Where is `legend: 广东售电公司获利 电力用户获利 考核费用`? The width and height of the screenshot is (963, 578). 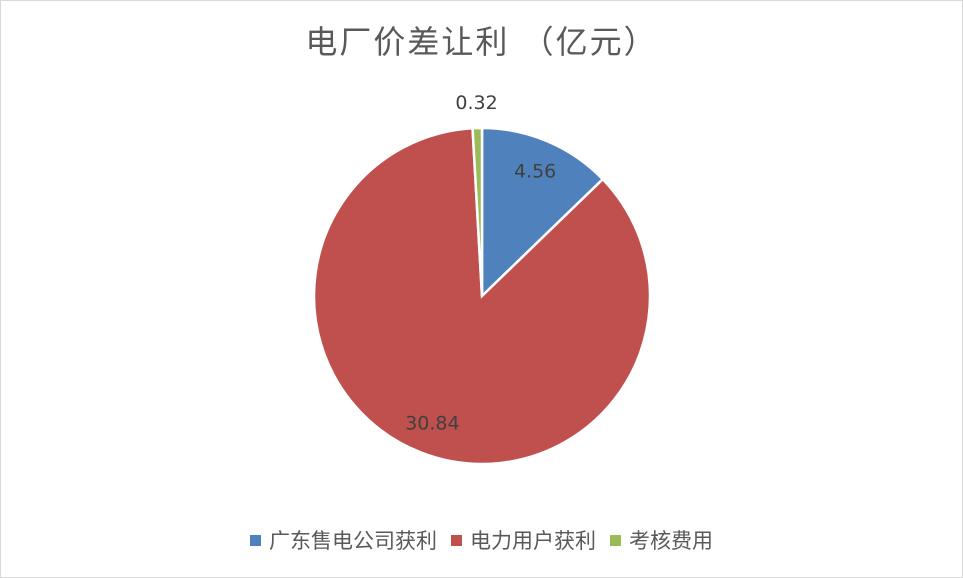 legend: 广东售电公司获利 电力用户获利 考核费用 is located at coordinates (481, 540).